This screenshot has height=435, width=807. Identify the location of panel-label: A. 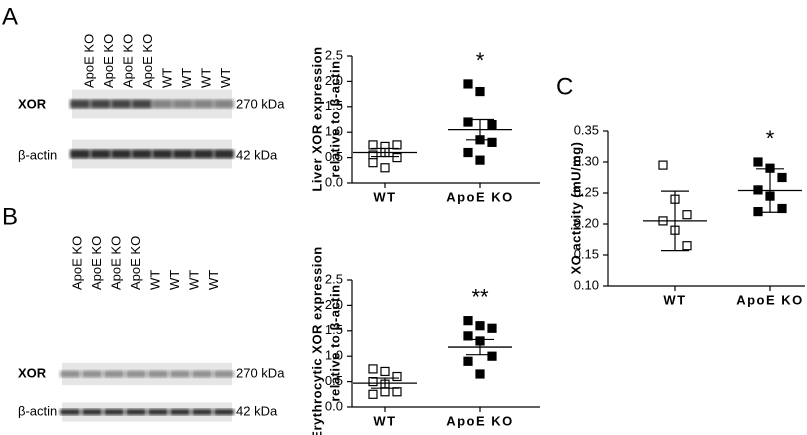
(10, 16).